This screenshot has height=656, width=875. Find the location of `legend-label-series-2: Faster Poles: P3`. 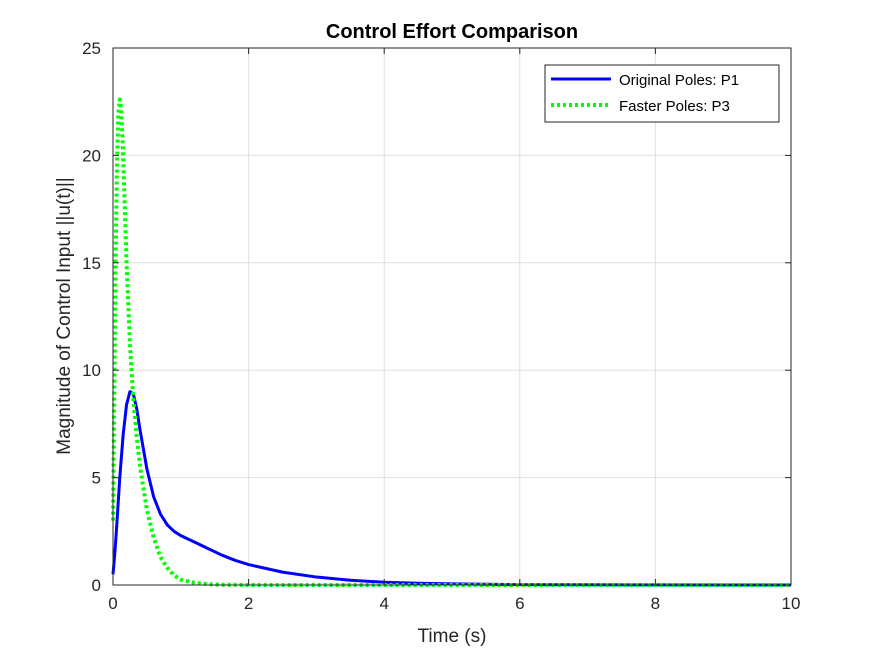

legend-label-series-2: Faster Poles: P3 is located at coordinates (674, 106).